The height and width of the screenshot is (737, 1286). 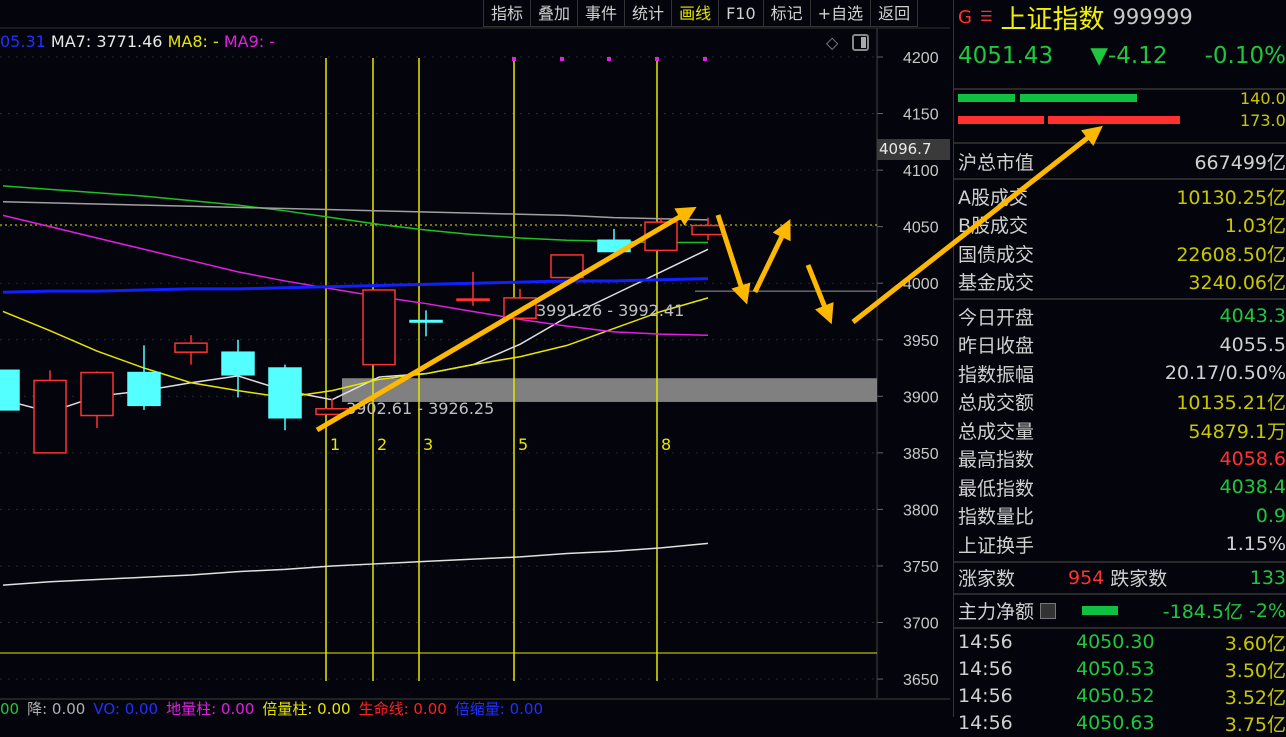 What do you see at coordinates (841, 13) in the screenshot?
I see `toolbar-button-7: +自选` at bounding box center [841, 13].